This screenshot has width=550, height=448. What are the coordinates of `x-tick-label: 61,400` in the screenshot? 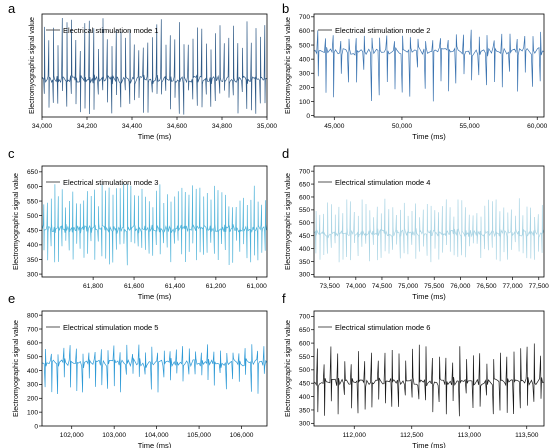 It's located at (175, 286).